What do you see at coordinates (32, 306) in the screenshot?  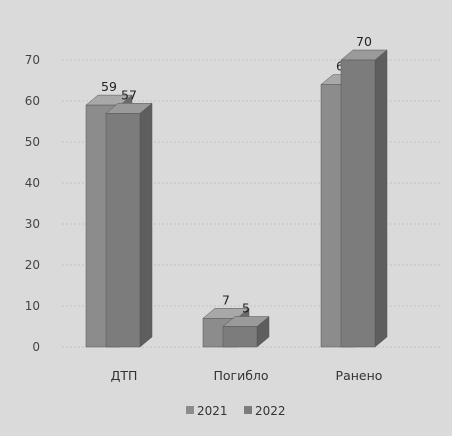 I see `y-tick-label: 10` at bounding box center [32, 306].